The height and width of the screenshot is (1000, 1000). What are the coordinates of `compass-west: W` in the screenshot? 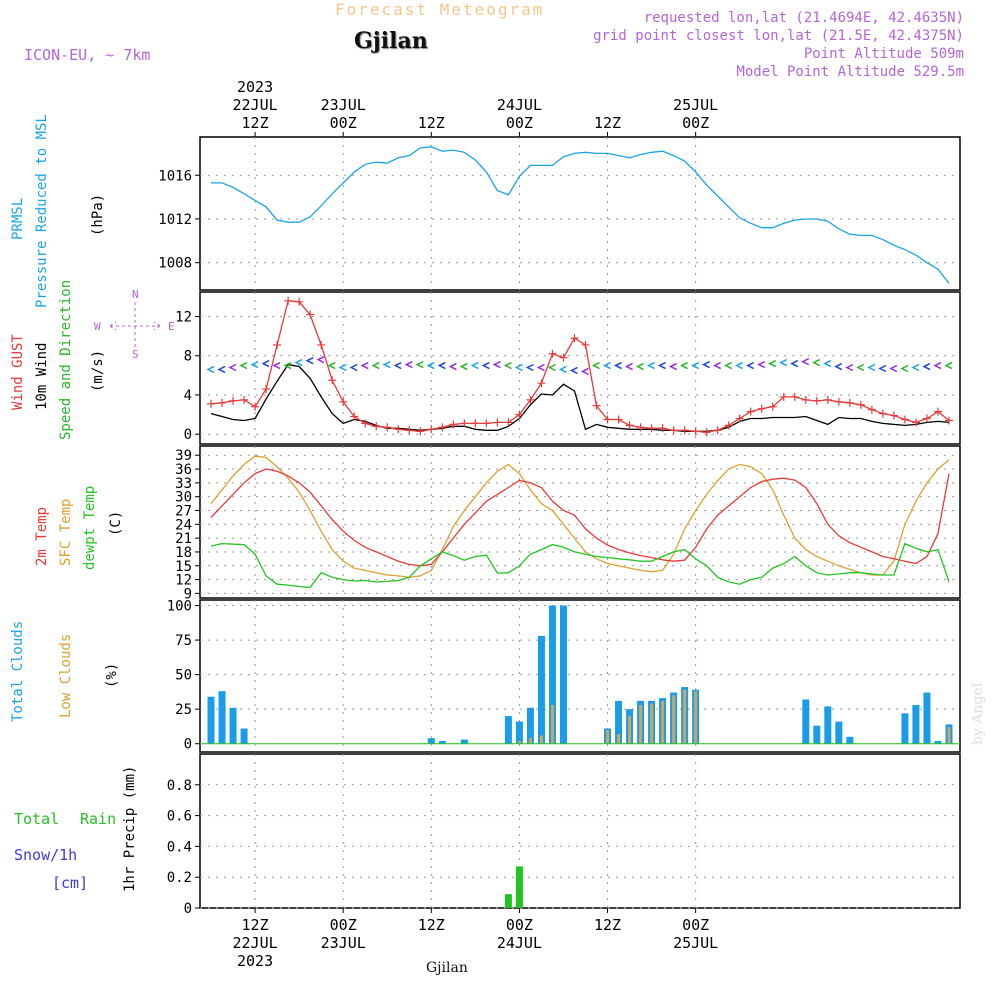 It's located at (97, 326).